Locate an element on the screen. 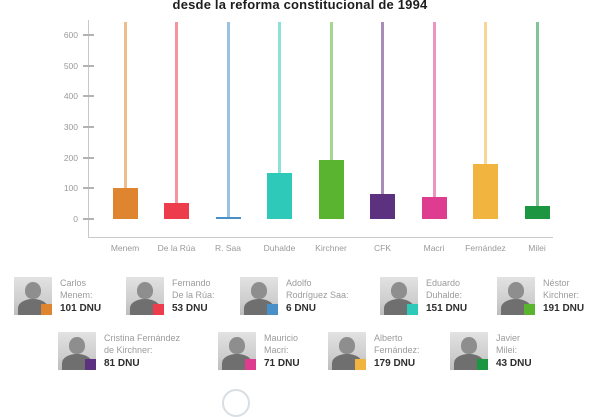 Image resolution: width=600 pixels, height=417 pixels. bar-stem-Kirchner is located at coordinates (331, 91).